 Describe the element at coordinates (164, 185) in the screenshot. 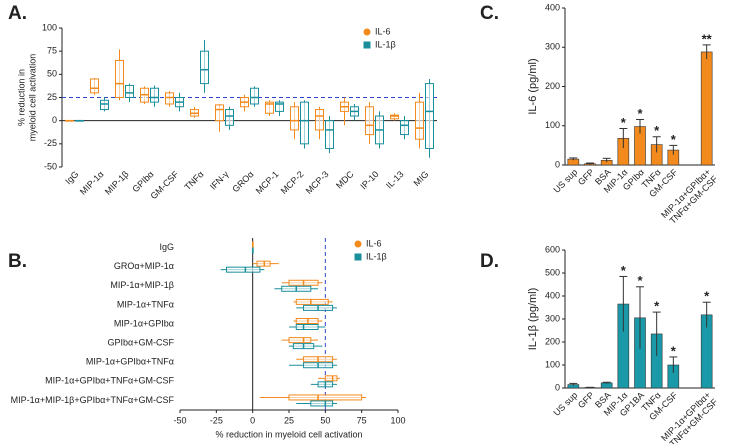

I see `x-tick-label: GM-CSF` at that location.